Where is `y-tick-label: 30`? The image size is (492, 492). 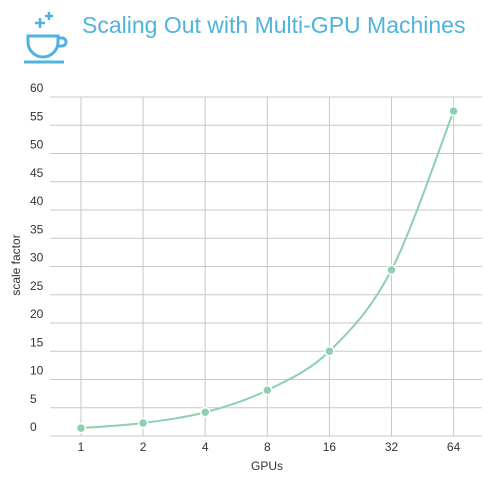 y-tick-label: 30 is located at coordinates (37, 258).